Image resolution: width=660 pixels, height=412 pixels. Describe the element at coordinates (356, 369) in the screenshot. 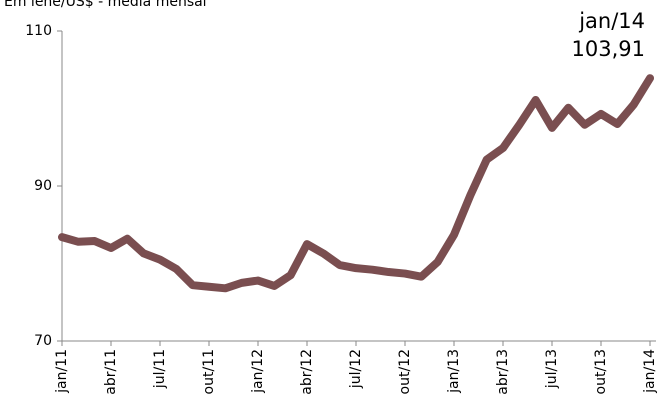

I see `x-tick-label: jul/12` at that location.